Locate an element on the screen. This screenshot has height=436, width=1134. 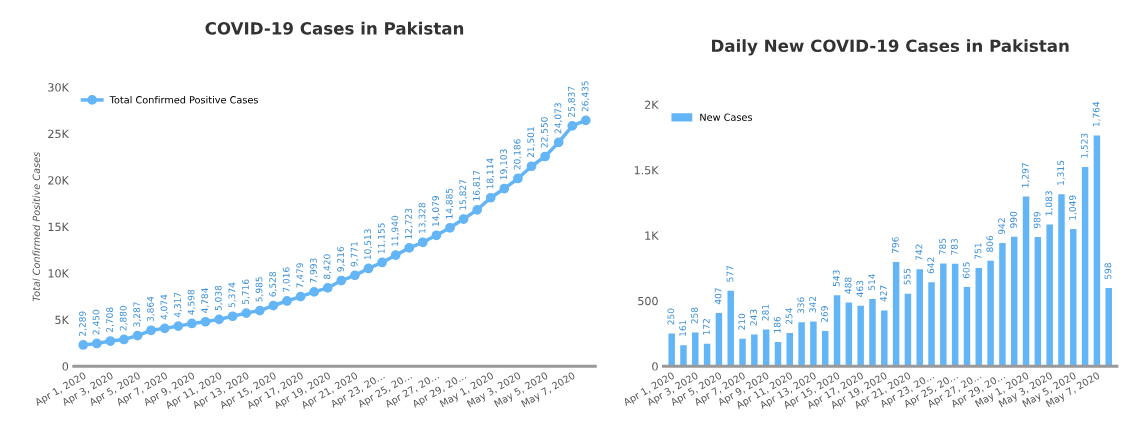
data-label: 13,328 is located at coordinates (422, 217).